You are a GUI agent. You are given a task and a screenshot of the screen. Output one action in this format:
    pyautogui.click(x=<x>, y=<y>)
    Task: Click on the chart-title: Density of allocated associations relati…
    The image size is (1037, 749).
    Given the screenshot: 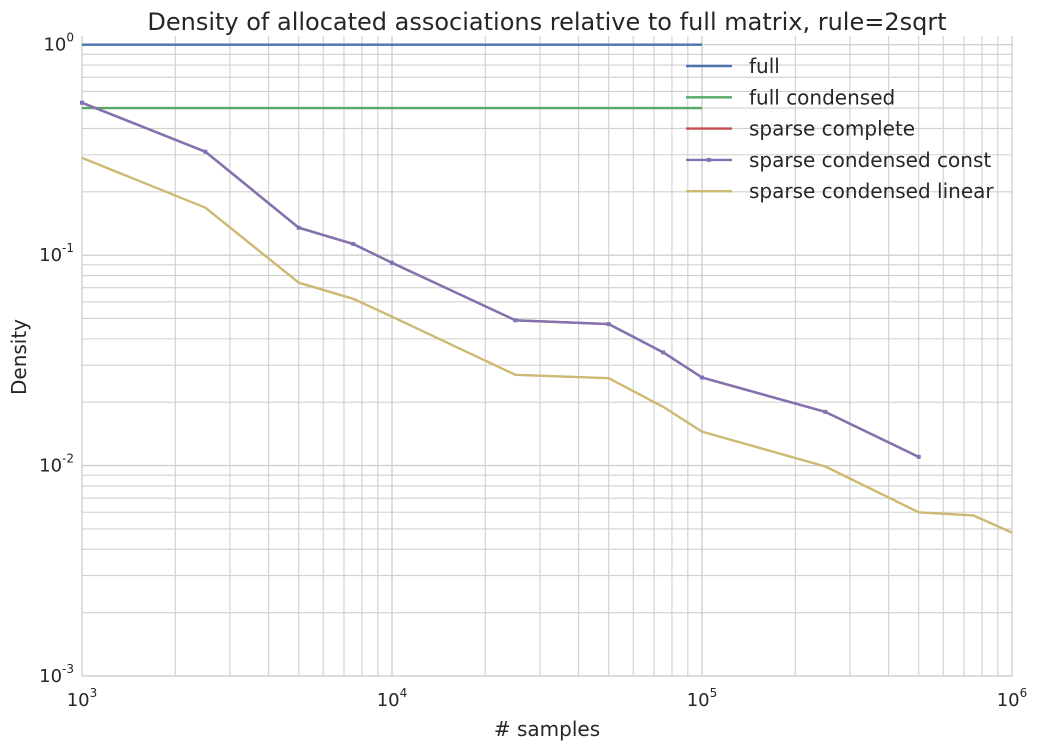 What is the action you would take?
    pyautogui.click(x=546, y=22)
    